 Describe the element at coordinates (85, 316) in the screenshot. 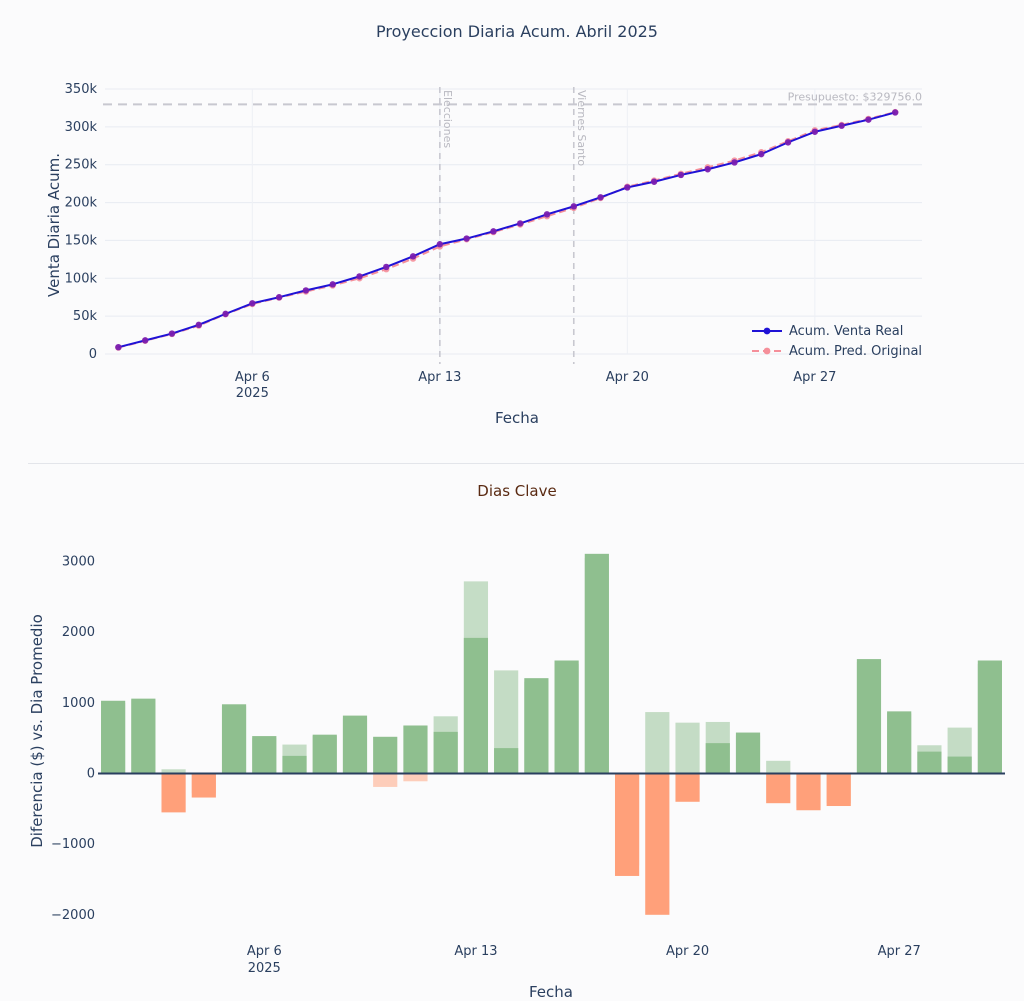

I see `y-tick-label: 50k` at that location.